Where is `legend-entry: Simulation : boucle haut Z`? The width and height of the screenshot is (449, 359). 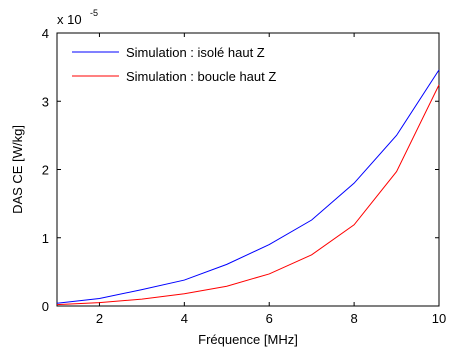 legend-entry: Simulation : boucle haut Z is located at coordinates (201, 76).